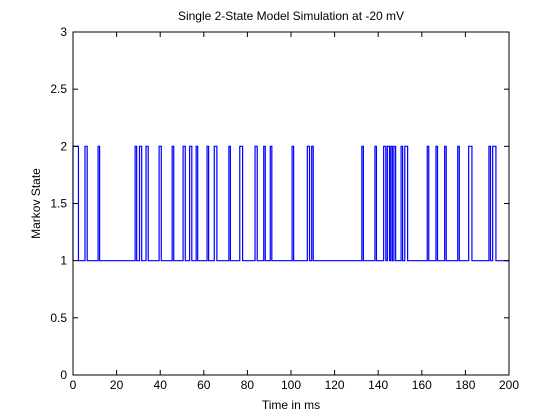  What do you see at coordinates (58, 89) in the screenshot?
I see `y-tick-label: 2.5` at bounding box center [58, 89].